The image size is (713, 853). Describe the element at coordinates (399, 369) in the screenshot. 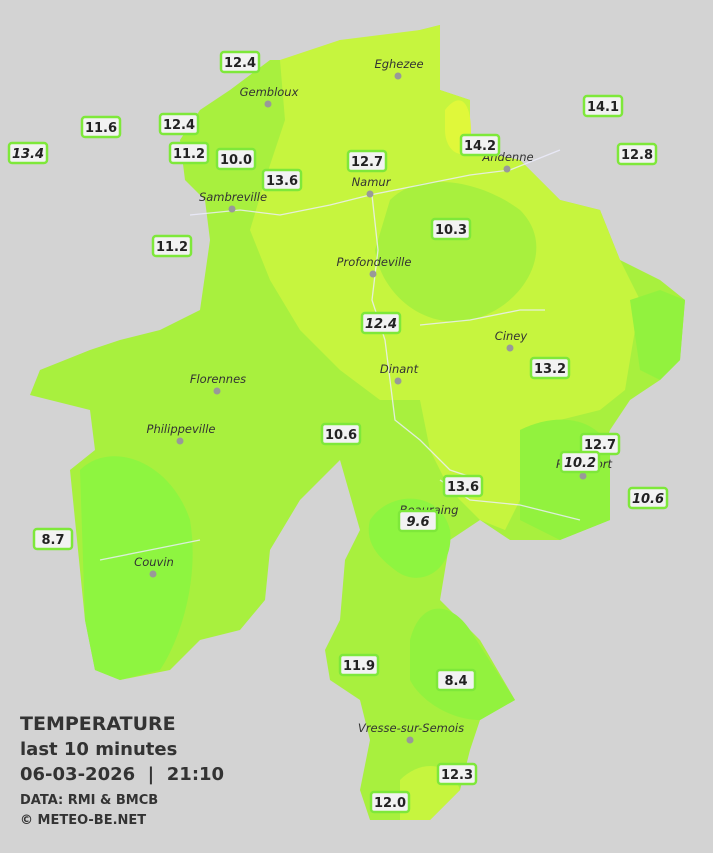

I see `town-label: Dinant` at that location.